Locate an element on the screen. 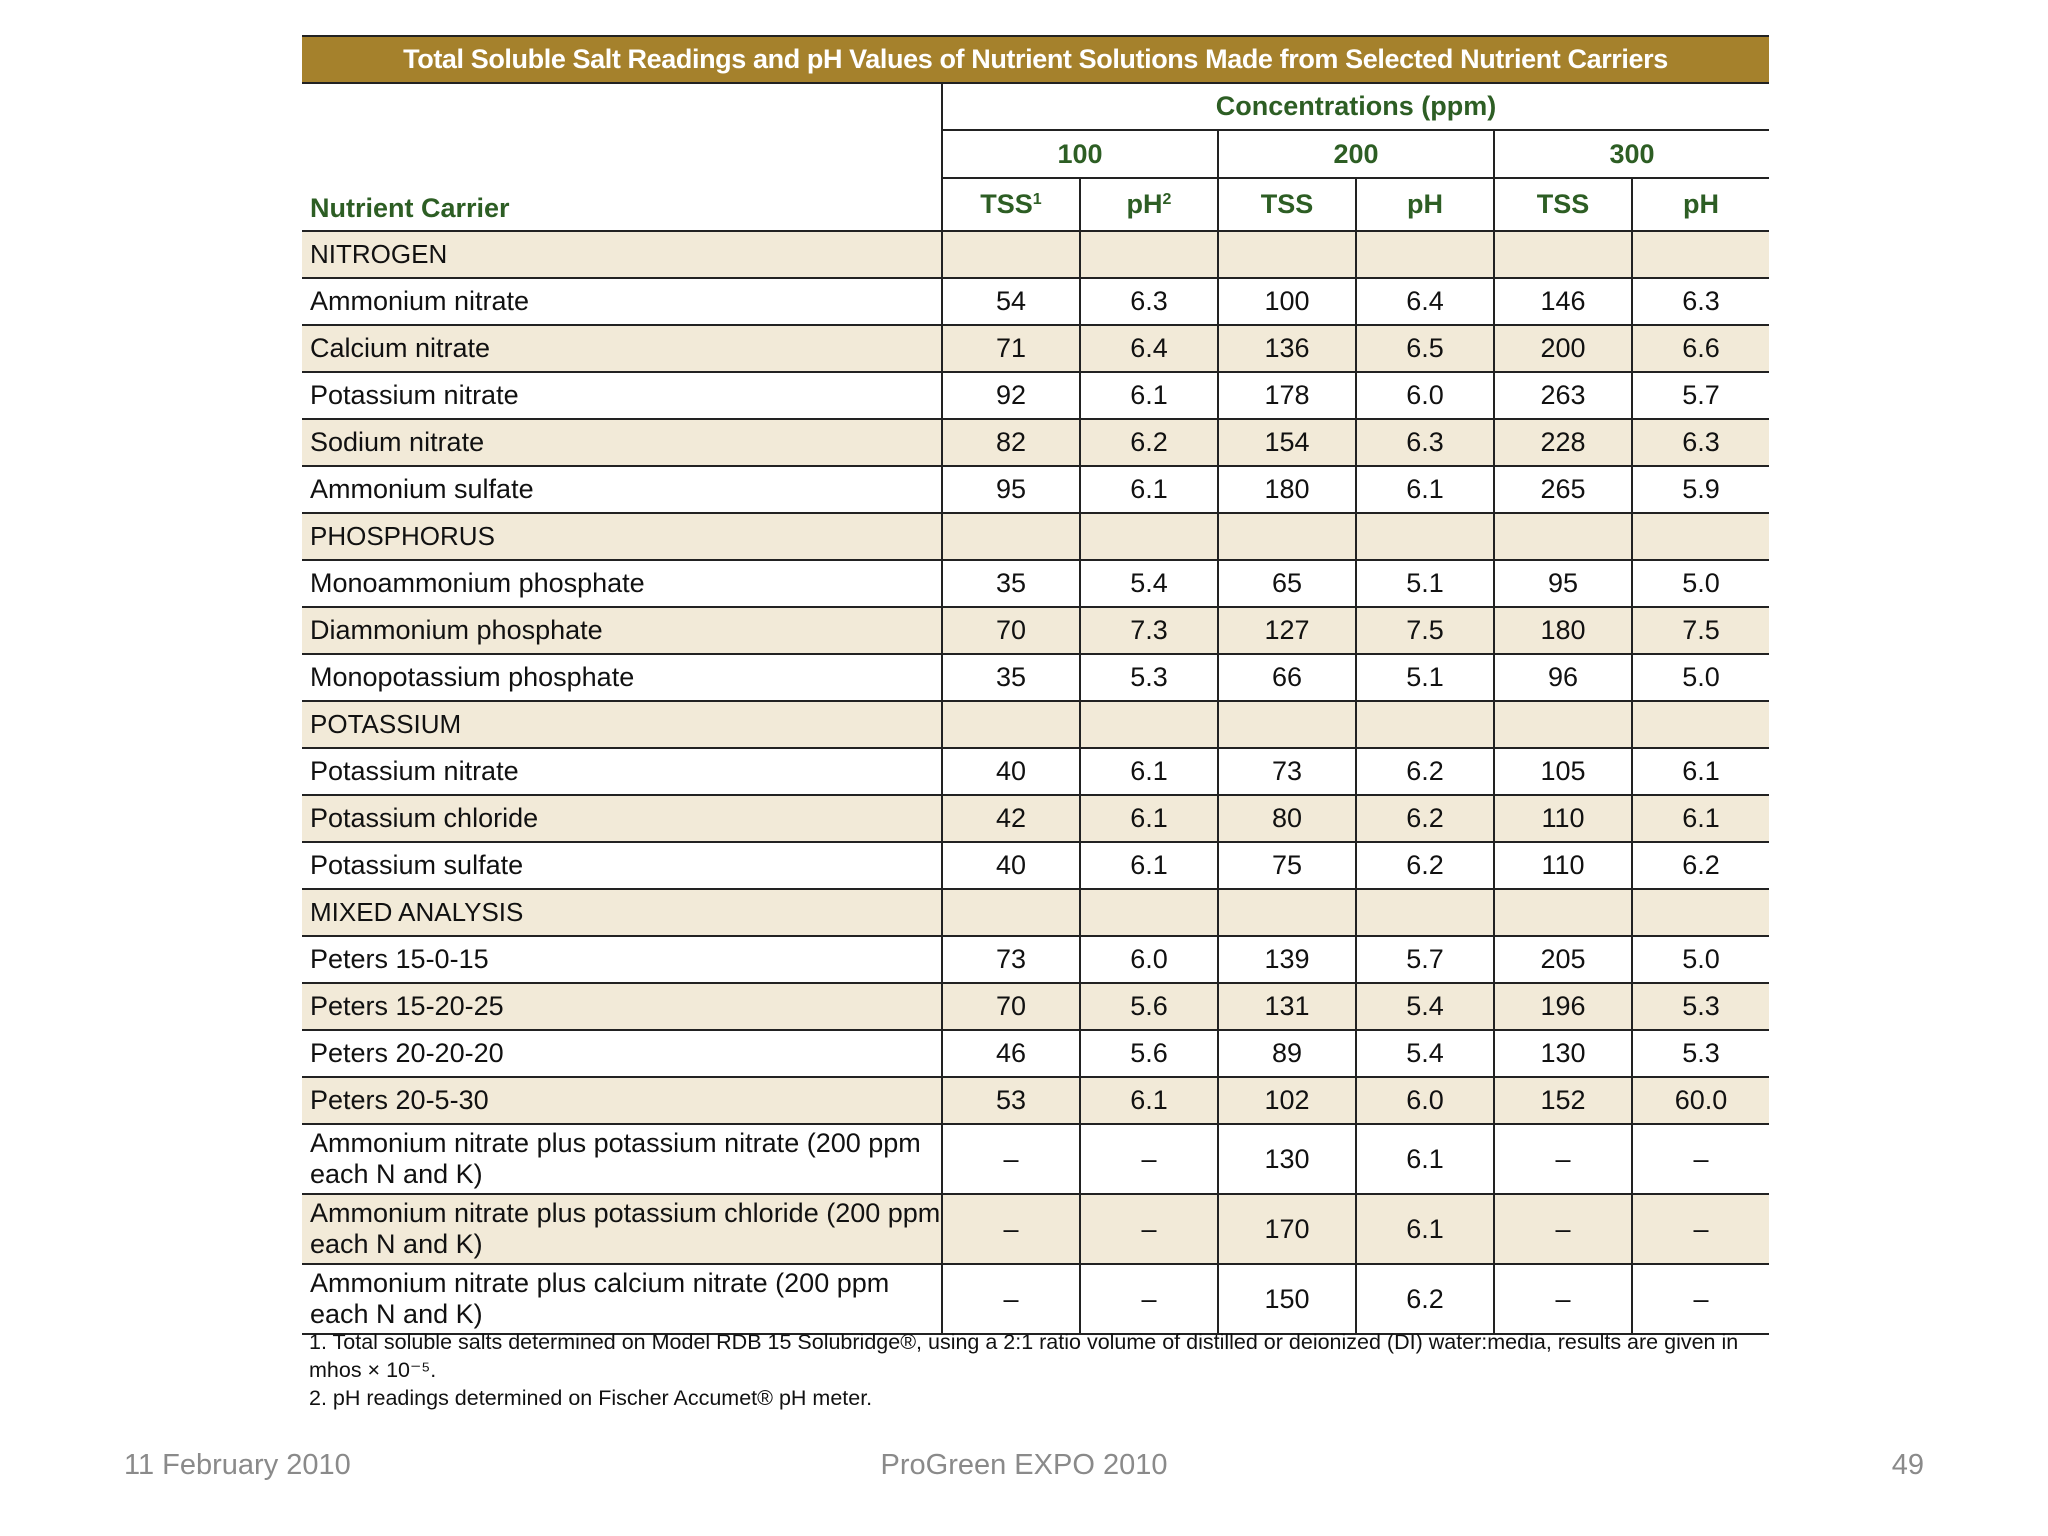  tss-cell: 127 is located at coordinates (1286, 631).